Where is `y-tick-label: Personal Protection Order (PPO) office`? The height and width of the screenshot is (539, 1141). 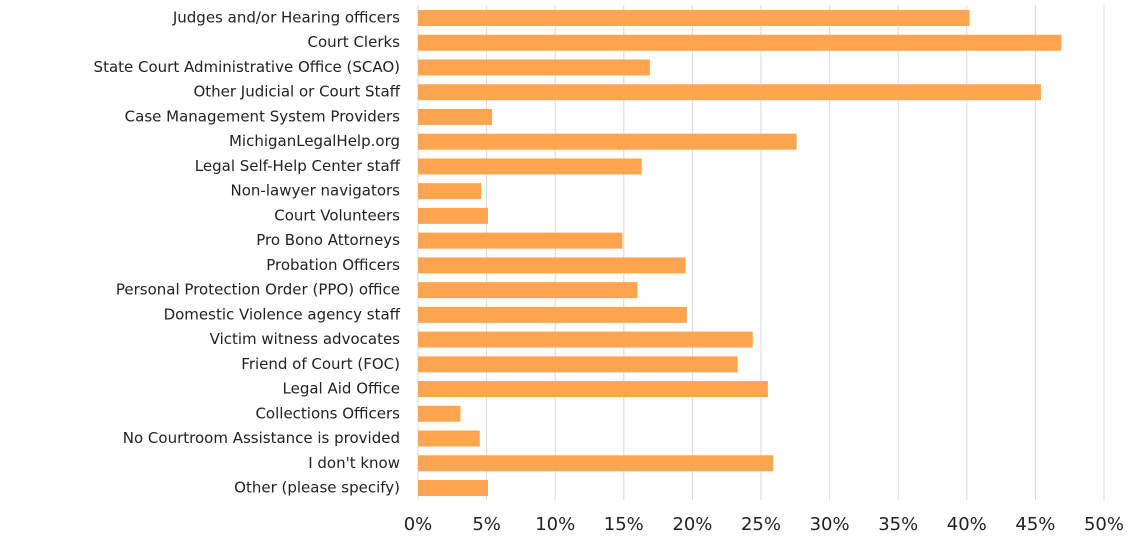
y-tick-label: Personal Protection Order (PPO) office is located at coordinates (258, 290).